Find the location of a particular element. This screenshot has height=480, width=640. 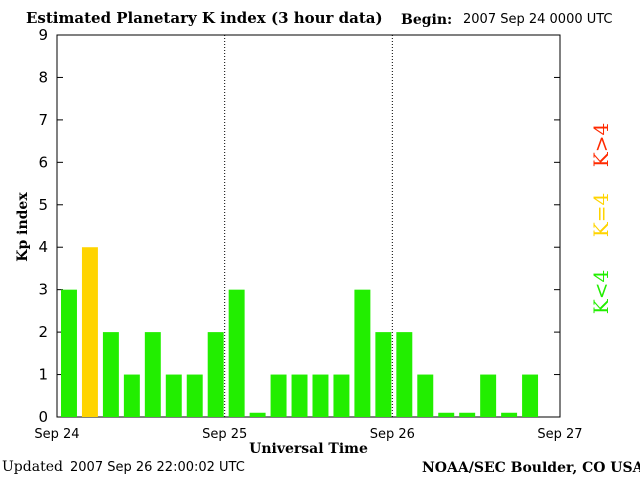

legend-entry: K=4 is located at coordinates (601, 215).